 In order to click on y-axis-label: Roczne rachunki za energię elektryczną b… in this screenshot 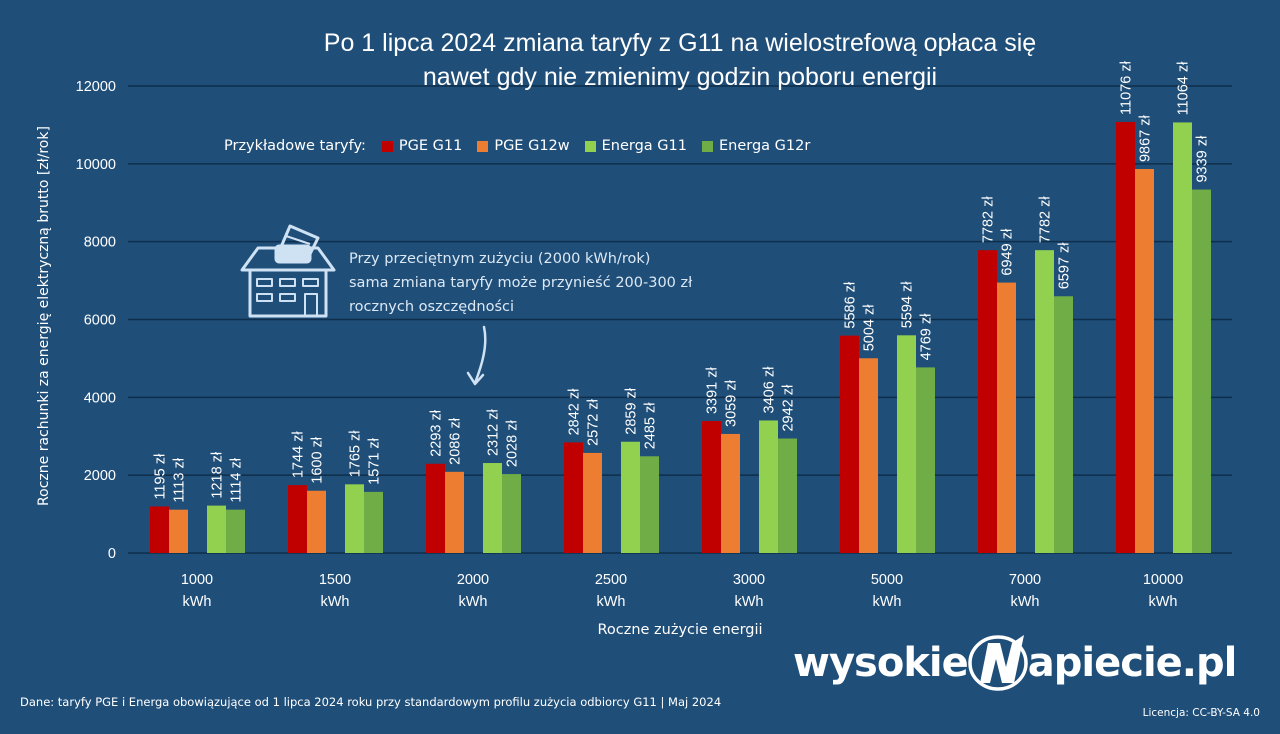, I will do `click(44, 316)`.